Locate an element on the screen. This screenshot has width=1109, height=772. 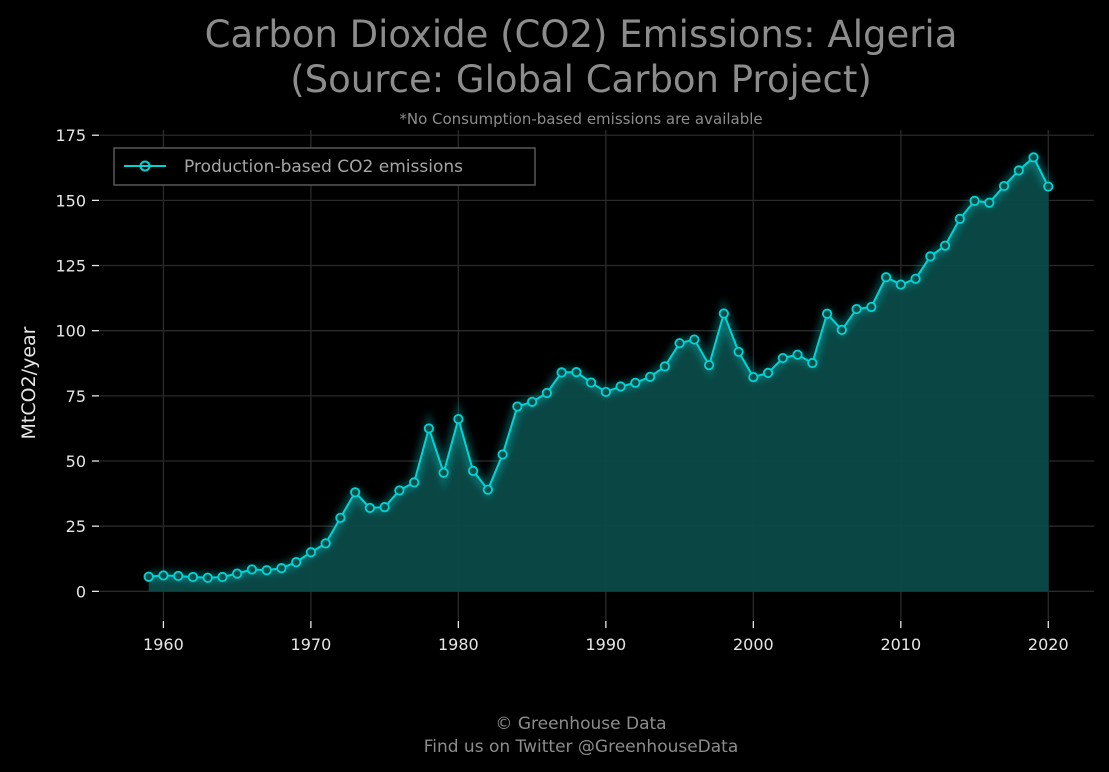
data-point-1961 is located at coordinates (178, 576).